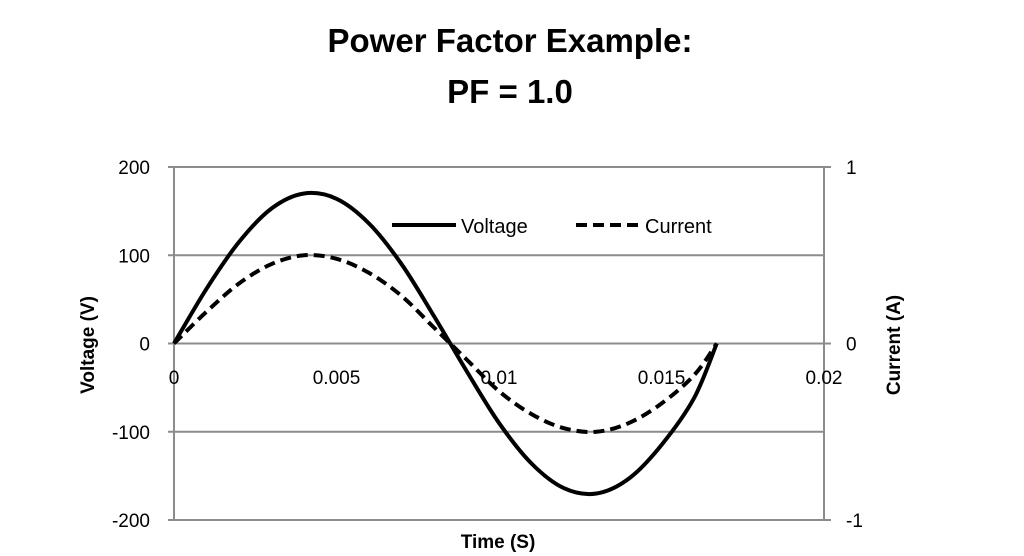 The width and height of the screenshot is (1024, 556). I want to click on y-left-tick-label: 0, so click(144, 345).